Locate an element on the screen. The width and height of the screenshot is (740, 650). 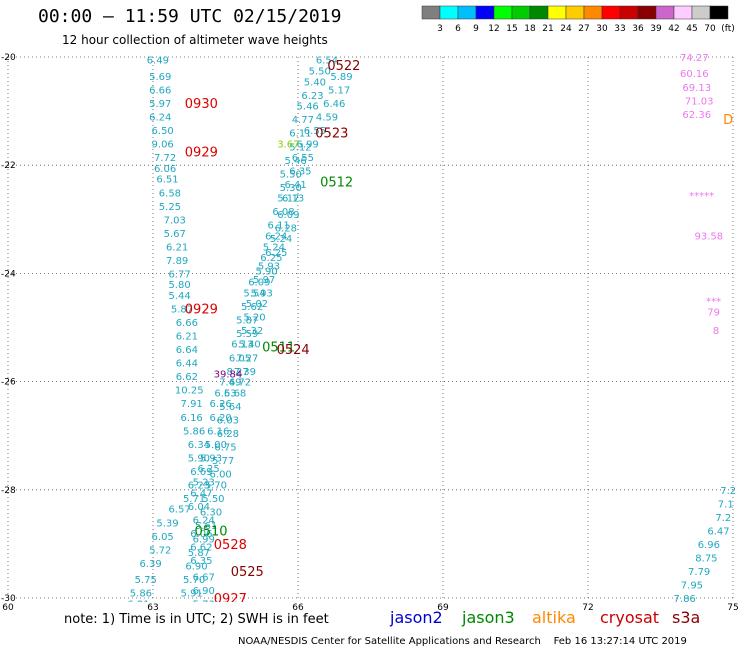
swh-value: 6.11 is located at coordinates (279, 226).